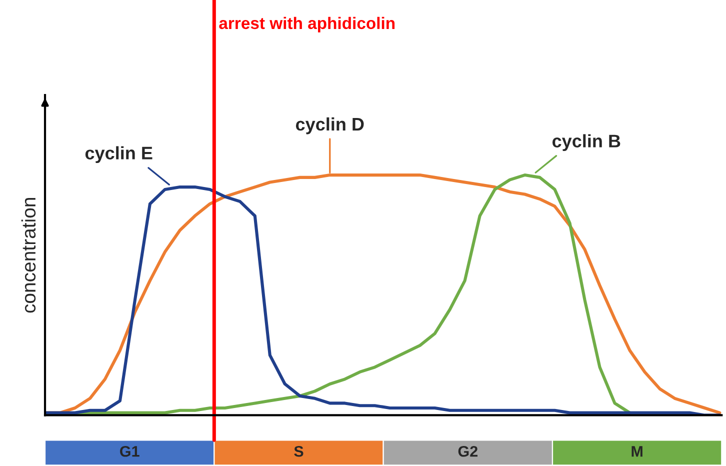 The width and height of the screenshot is (726, 466). I want to click on text: G1, so click(130, 451).